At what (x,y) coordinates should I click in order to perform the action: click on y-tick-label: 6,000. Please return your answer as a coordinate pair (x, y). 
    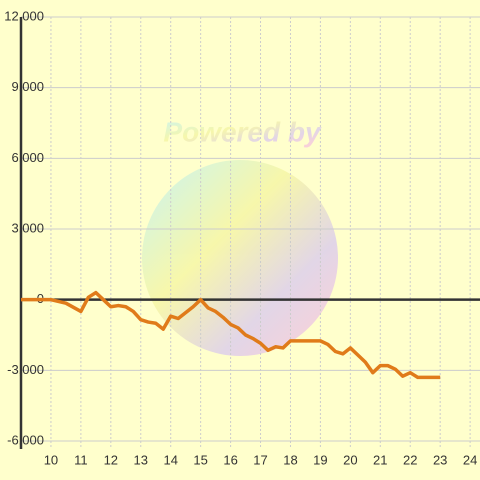
    Looking at the image, I should click on (27, 157).